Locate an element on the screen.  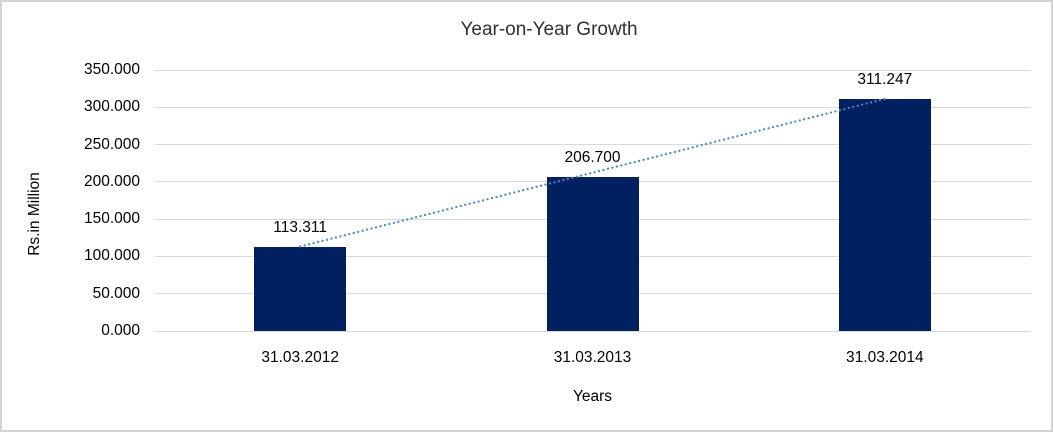
x-tick-label: 31.03.2013 is located at coordinates (592, 357).